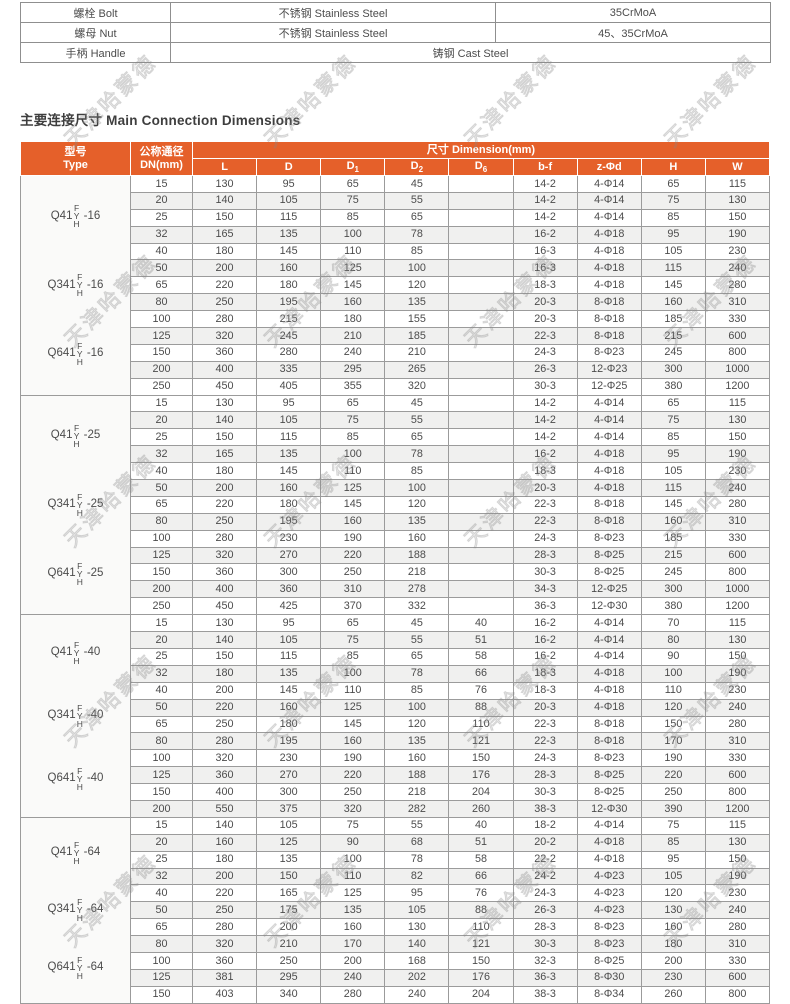  Describe the element at coordinates (545, 876) in the screenshot. I see `dim-cell: 24-2` at that location.